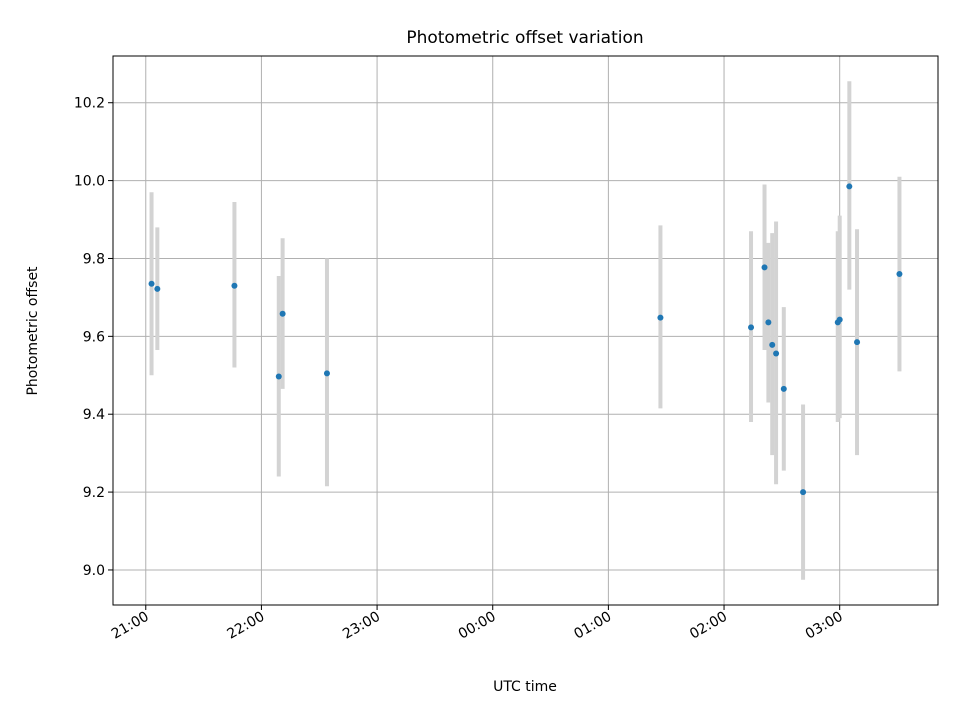 The width and height of the screenshot is (960, 720). Describe the element at coordinates (525, 687) in the screenshot. I see `x-axis-label: UTC time` at that location.